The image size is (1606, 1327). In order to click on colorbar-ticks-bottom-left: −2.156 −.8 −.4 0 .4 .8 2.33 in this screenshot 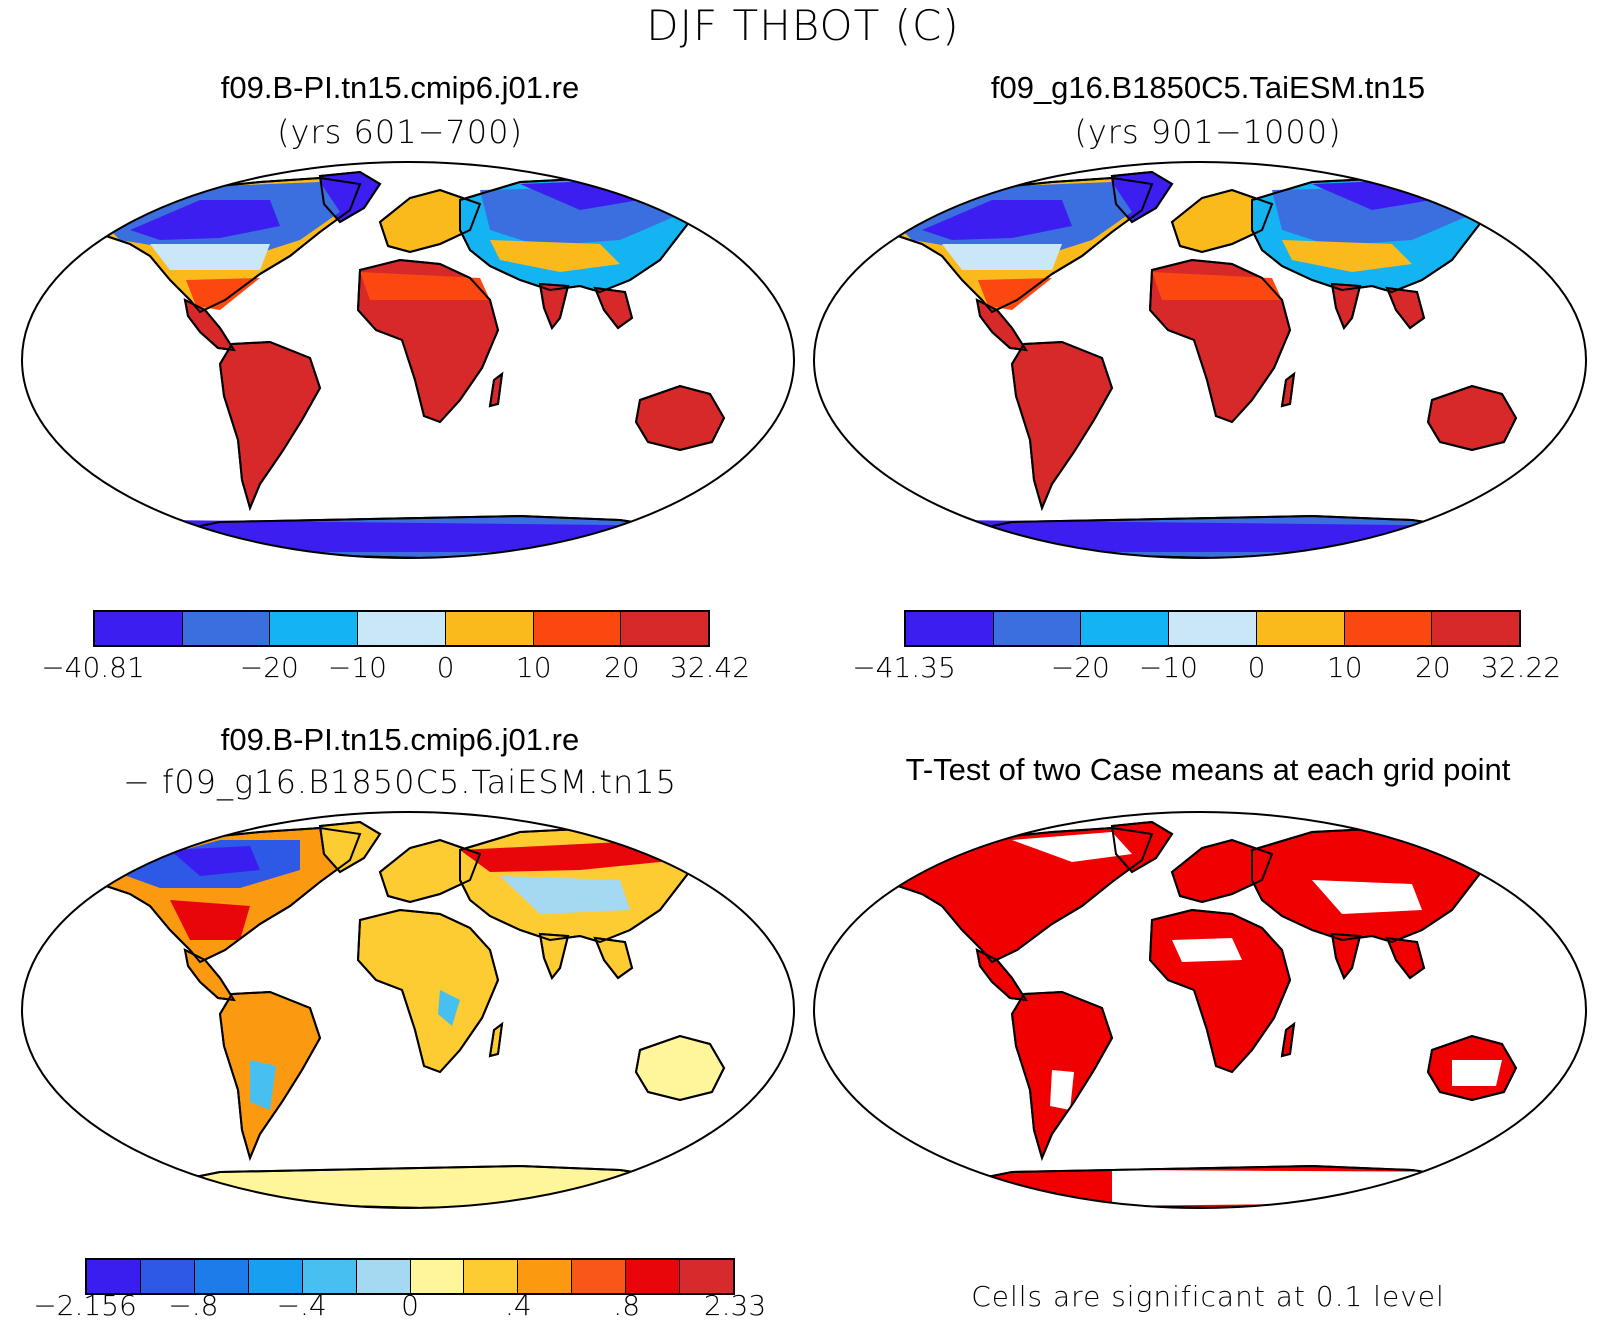, I will do `click(400, 1308)`.